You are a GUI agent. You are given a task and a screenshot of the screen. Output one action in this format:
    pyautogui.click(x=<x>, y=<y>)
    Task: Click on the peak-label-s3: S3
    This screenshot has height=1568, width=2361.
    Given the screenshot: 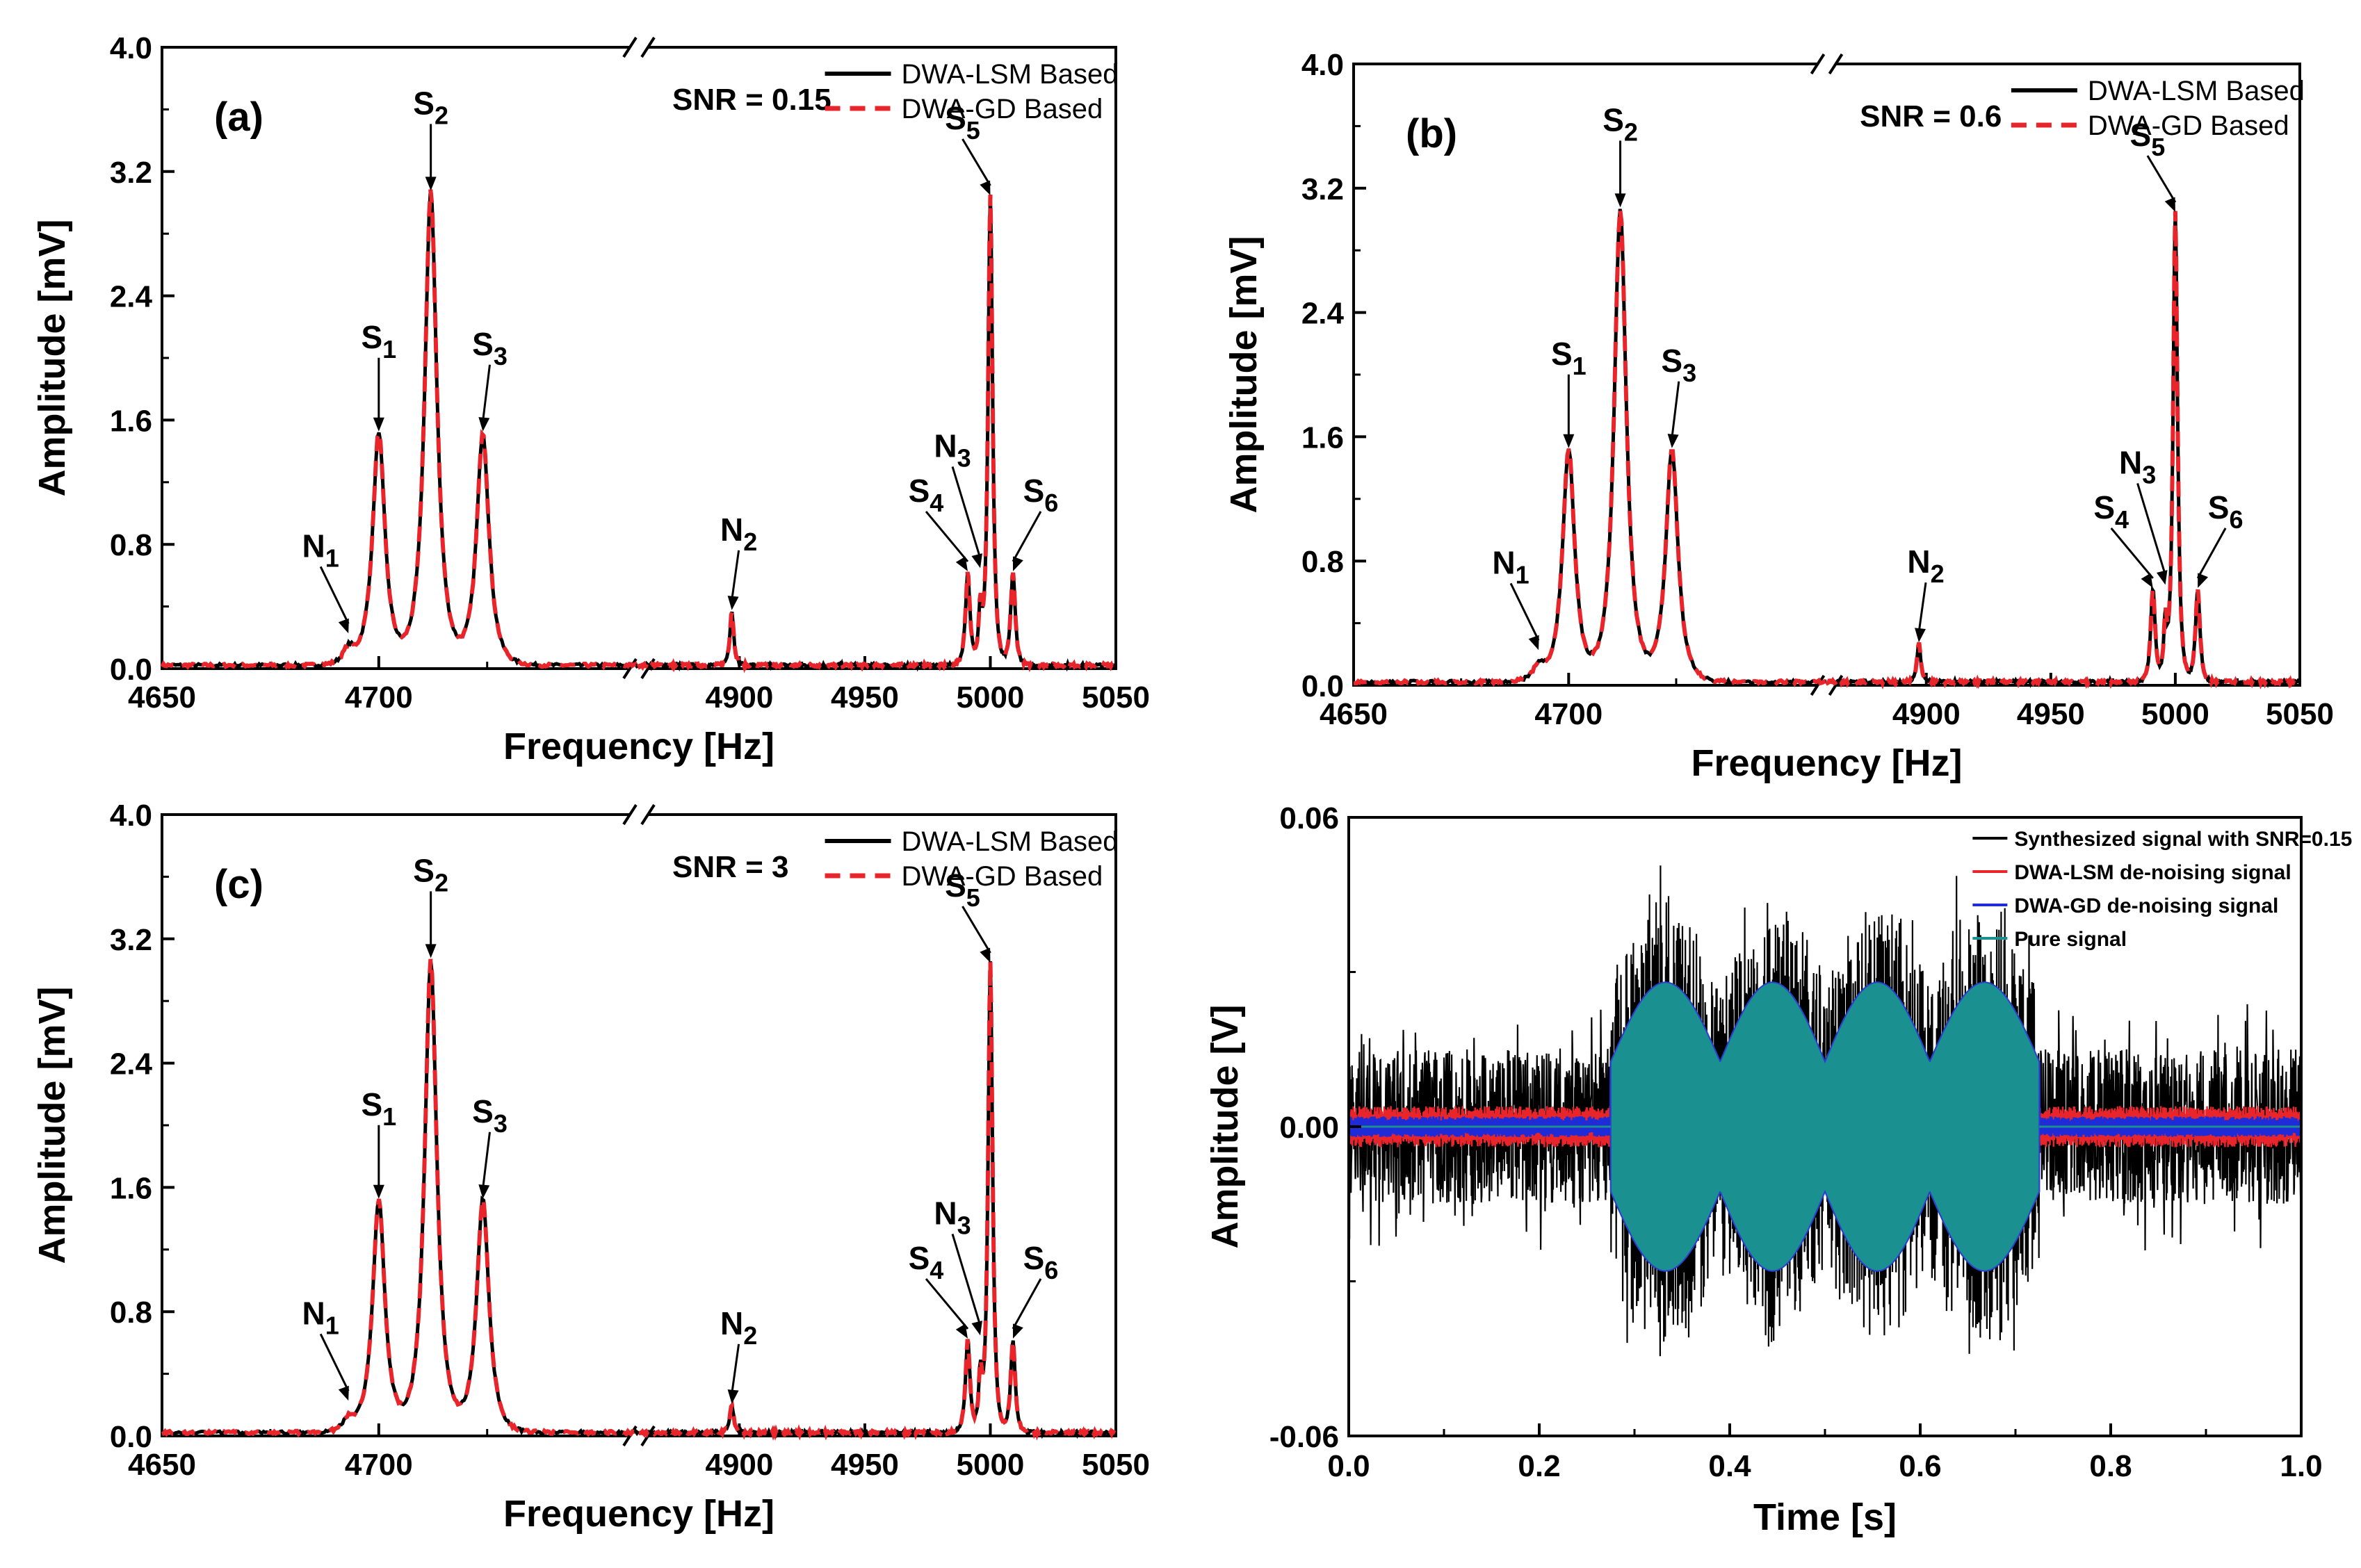 What is the action you would take?
    pyautogui.click(x=490, y=348)
    